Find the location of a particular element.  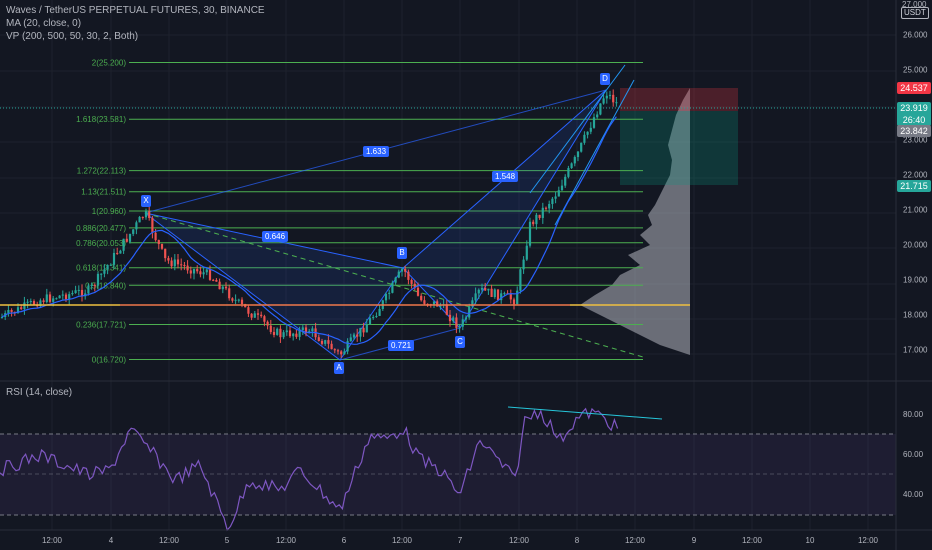

price-tick: 26.000 is located at coordinates (915, 35).